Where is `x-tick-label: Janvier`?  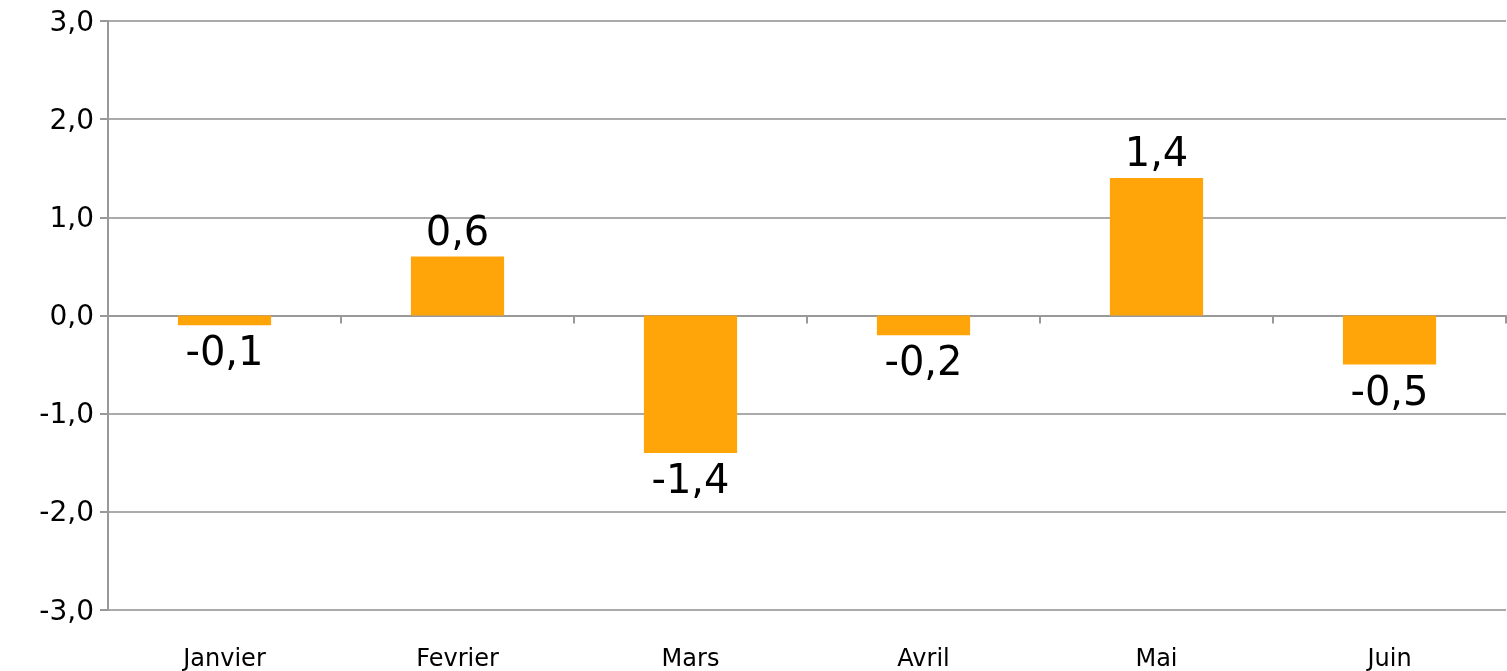 x-tick-label: Janvier is located at coordinates (223, 657).